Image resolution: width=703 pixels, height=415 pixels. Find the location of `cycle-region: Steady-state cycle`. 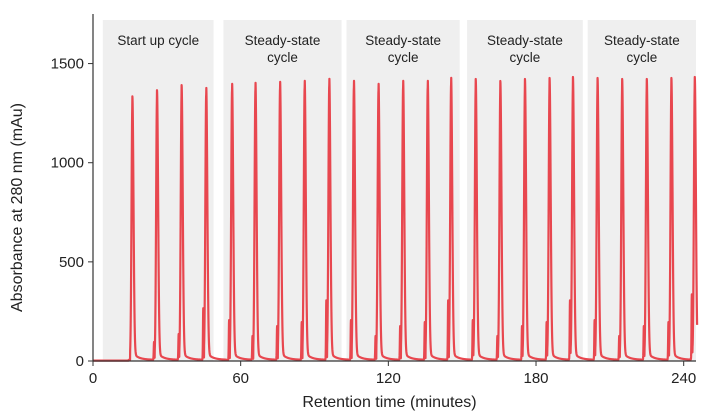

cycle-region: Steady-state cycle is located at coordinates (642, 190).